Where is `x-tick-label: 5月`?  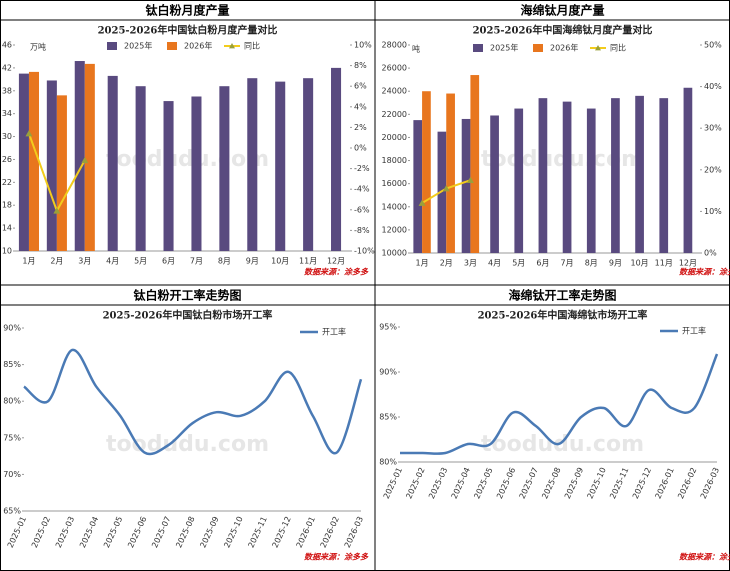 x-tick-label: 5月 is located at coordinates (518, 263).